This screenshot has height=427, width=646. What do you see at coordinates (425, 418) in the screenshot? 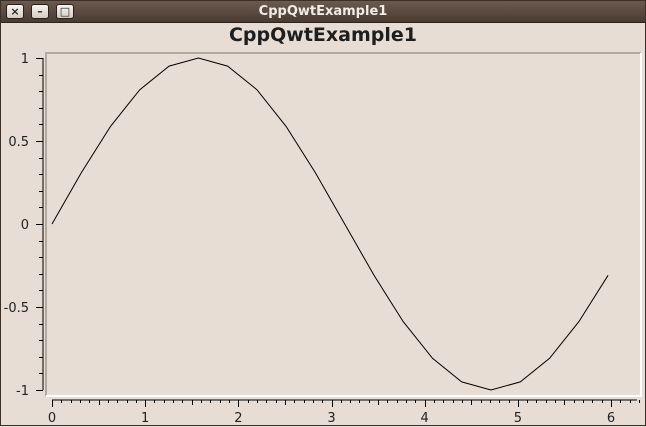
I see `x-tick-label: 4` at bounding box center [425, 418].